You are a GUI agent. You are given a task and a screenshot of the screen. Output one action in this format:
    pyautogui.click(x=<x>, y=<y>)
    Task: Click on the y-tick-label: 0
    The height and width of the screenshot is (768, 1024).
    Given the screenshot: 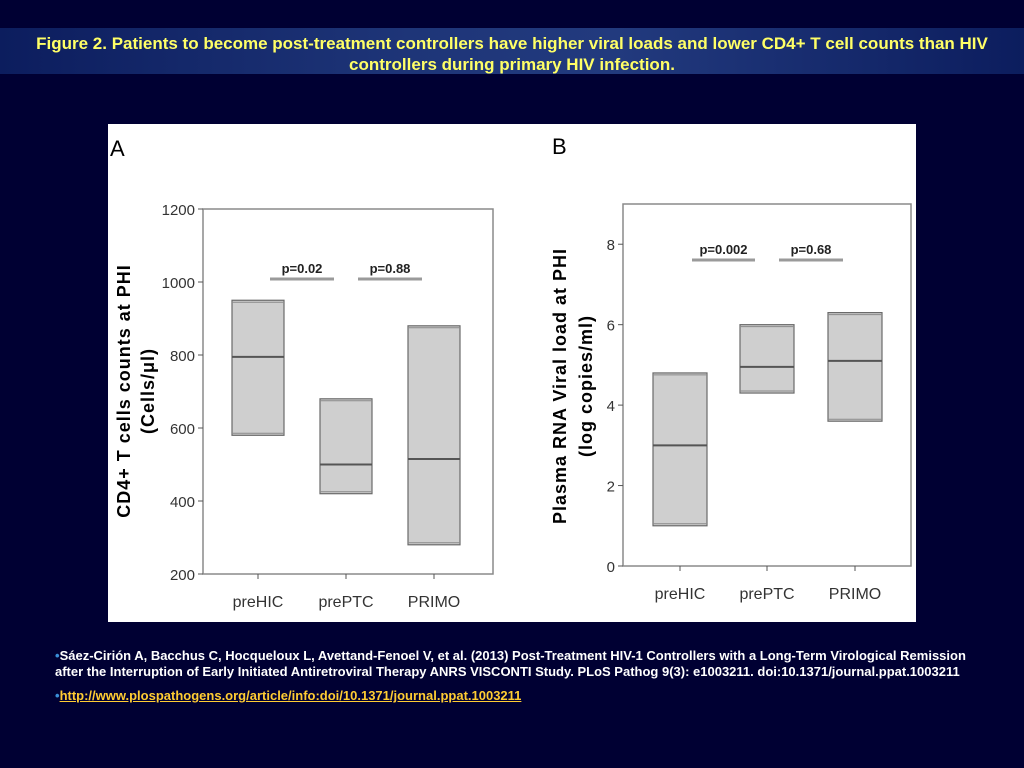 What is the action you would take?
    pyautogui.click(x=611, y=567)
    